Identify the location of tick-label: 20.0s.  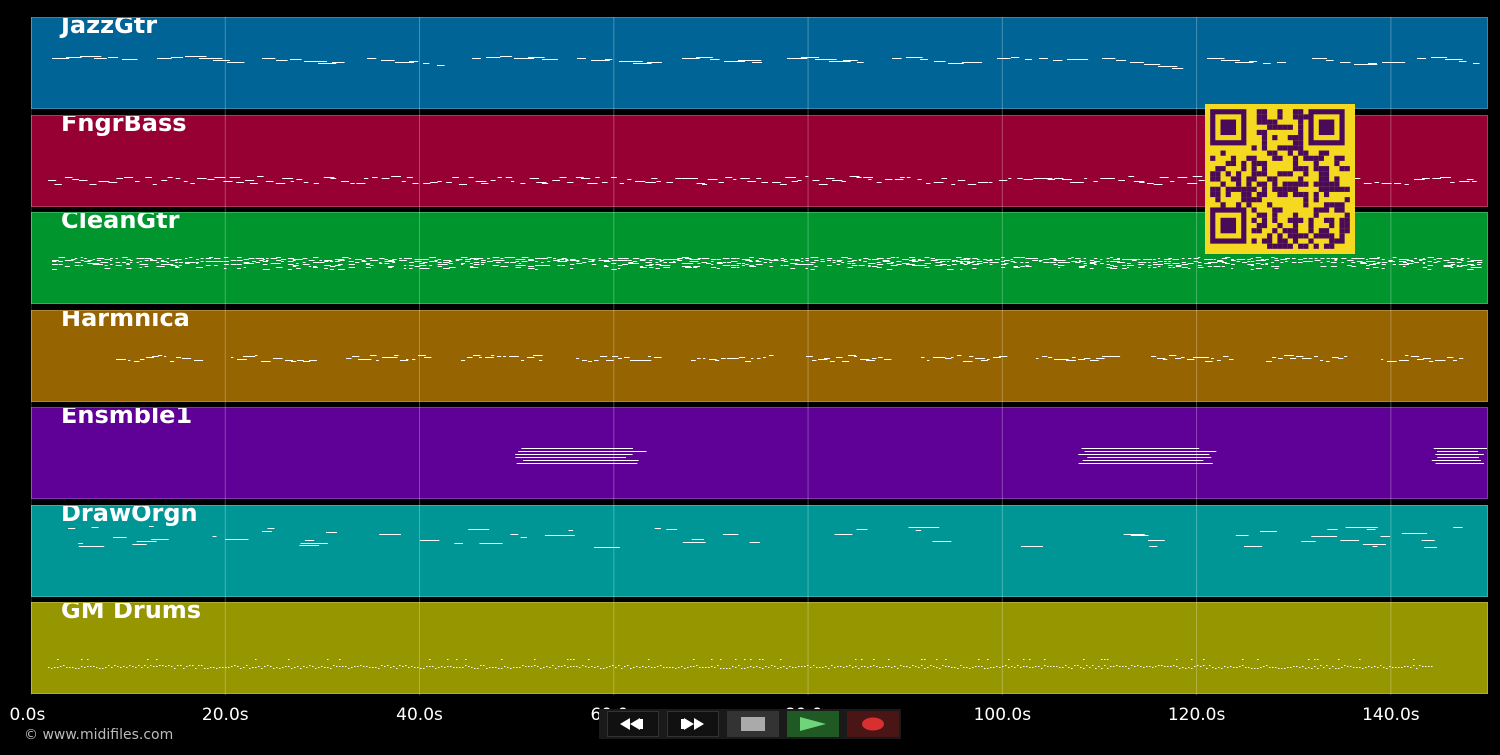
(225, 715).